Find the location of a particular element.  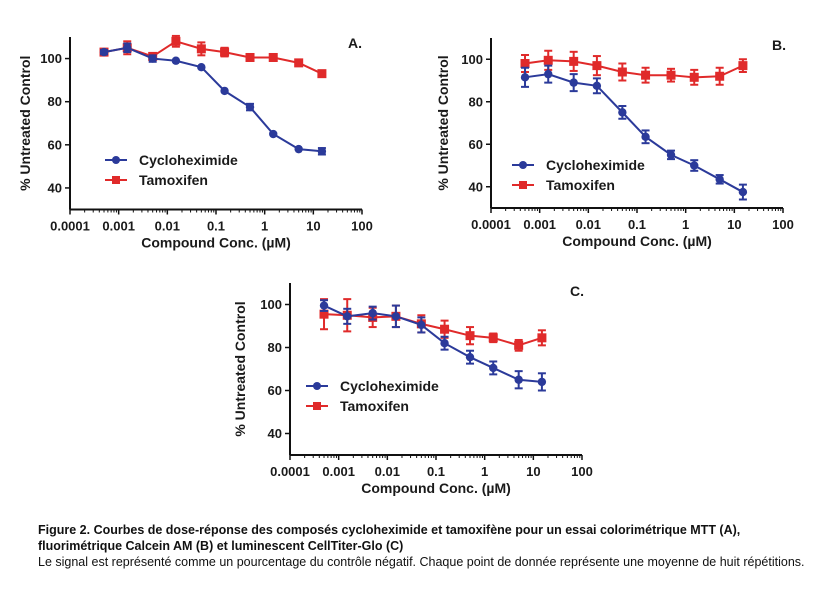

panel-label: A. is located at coordinates (355, 43).